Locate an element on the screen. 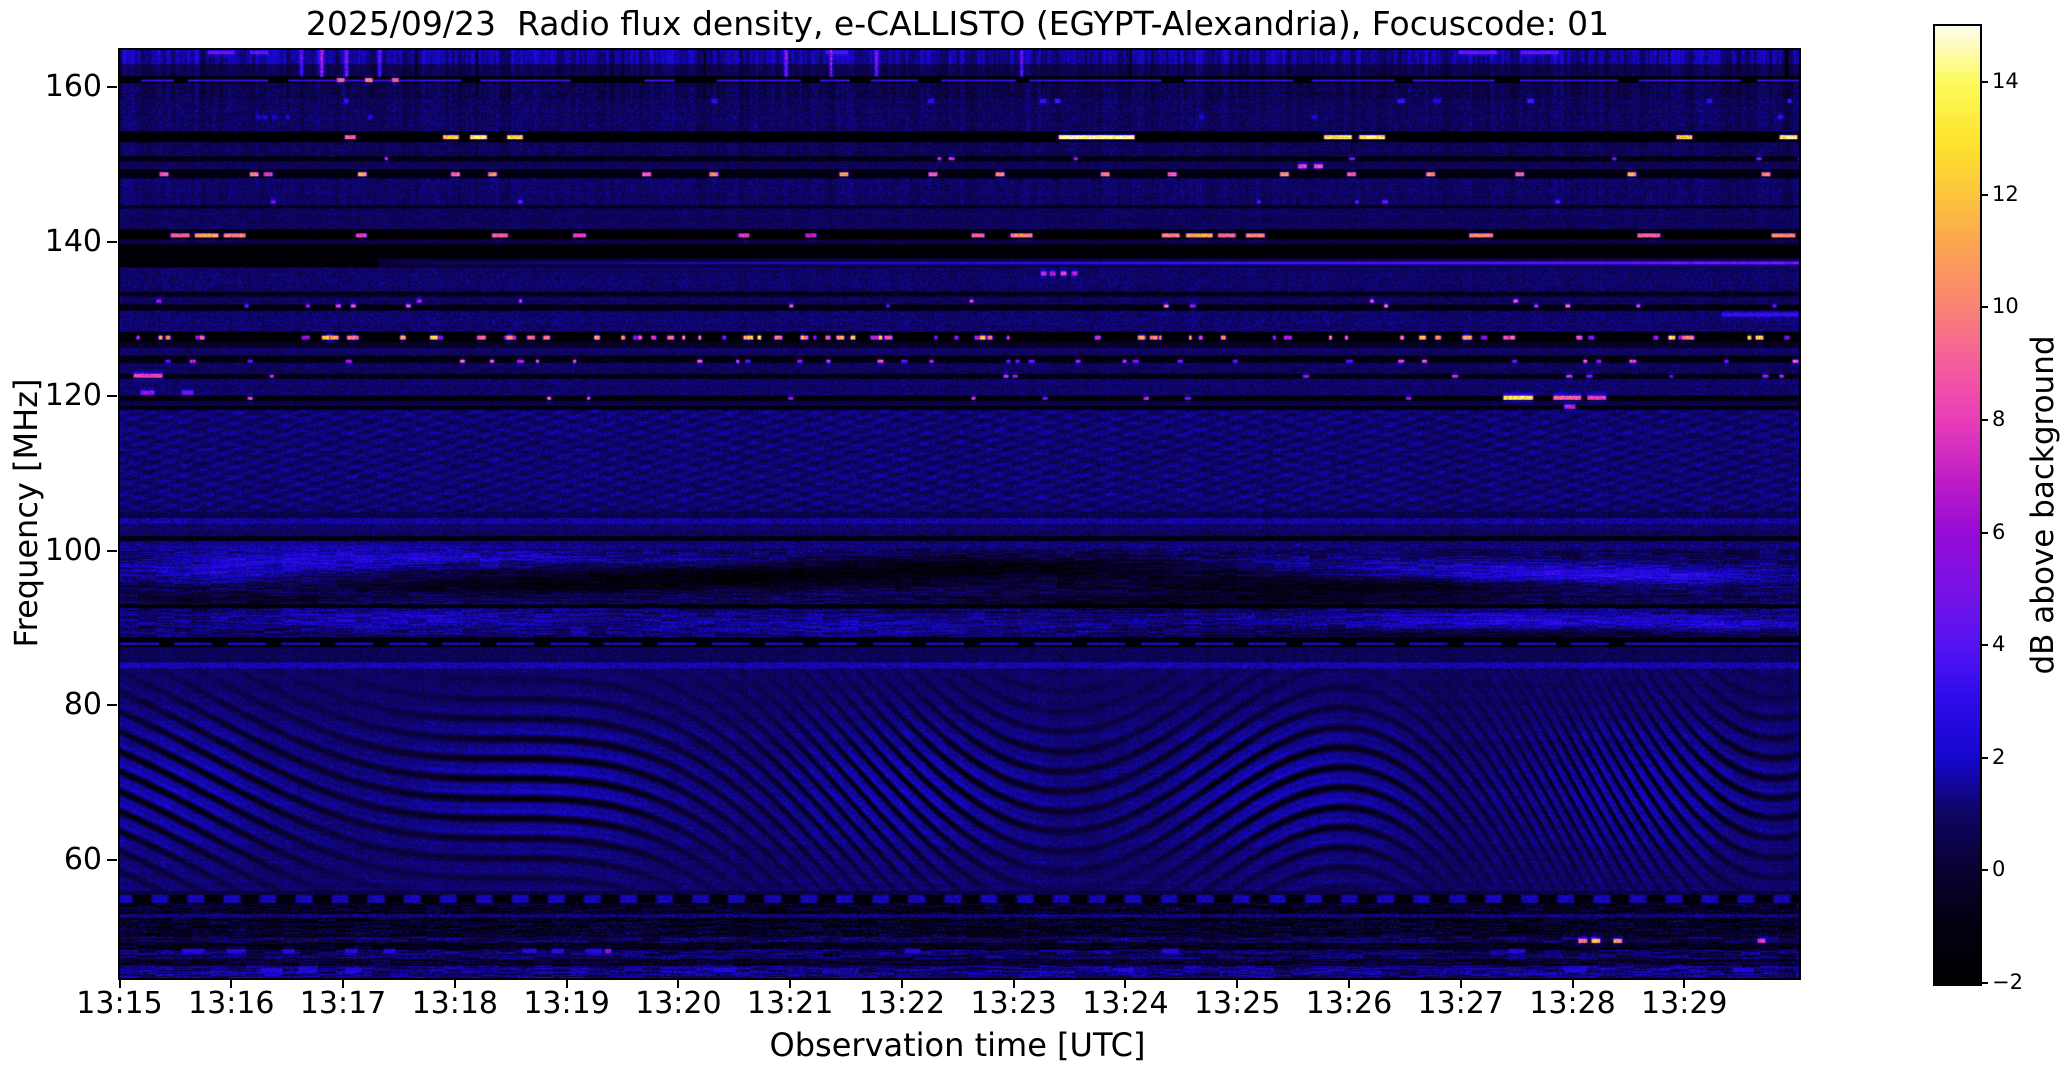 Image resolution: width=2066 pixels, height=1067 pixels. x-tick-label: 13:21 is located at coordinates (790, 1003).